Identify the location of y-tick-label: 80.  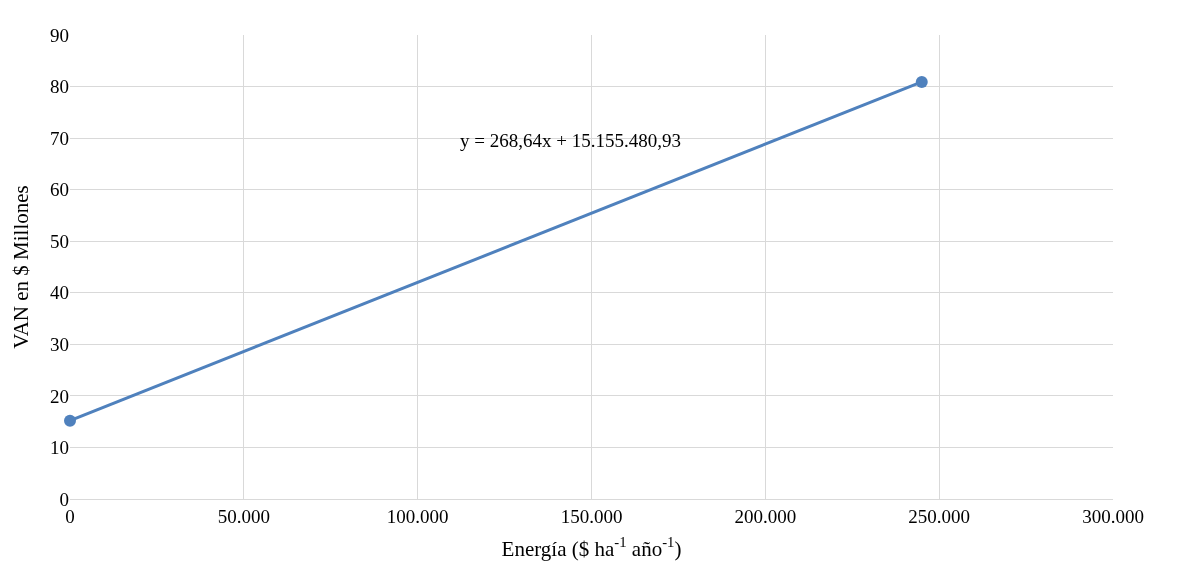
(59, 87).